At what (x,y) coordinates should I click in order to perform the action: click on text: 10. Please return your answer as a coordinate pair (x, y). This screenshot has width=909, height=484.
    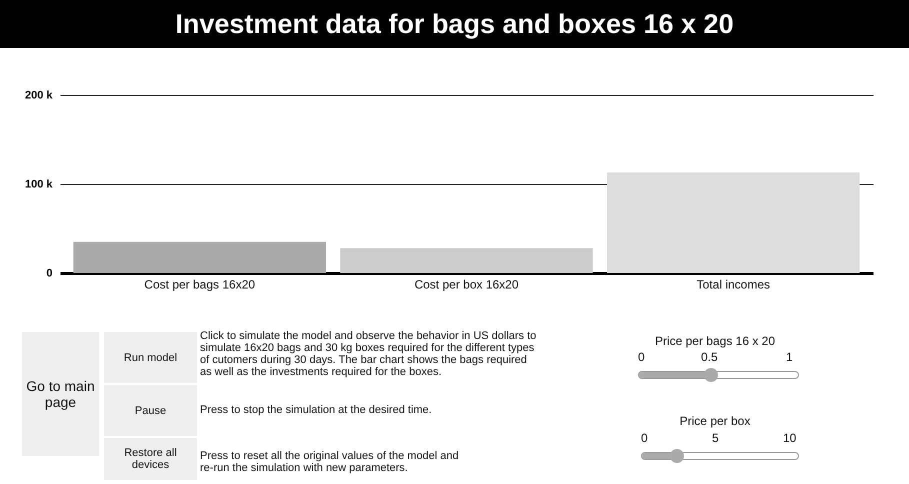
    Looking at the image, I should click on (790, 438).